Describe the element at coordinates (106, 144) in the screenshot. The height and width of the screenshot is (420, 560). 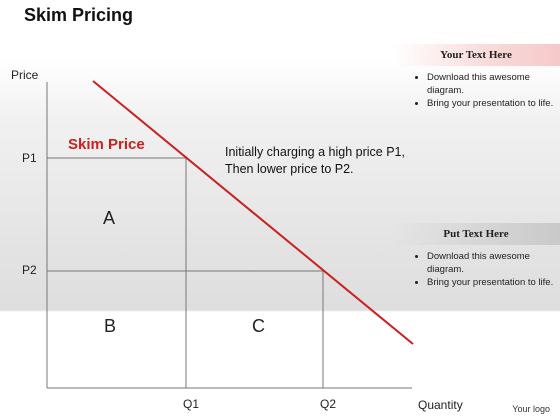
I see `skim-price-label: Skim Price` at that location.